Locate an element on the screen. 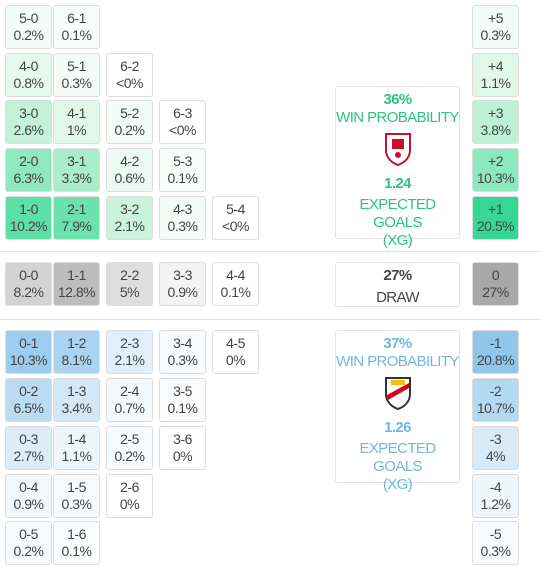 Image resolution: width=541 pixels, height=566 pixels. score-cell: 0-5 0.2% is located at coordinates (28, 543).